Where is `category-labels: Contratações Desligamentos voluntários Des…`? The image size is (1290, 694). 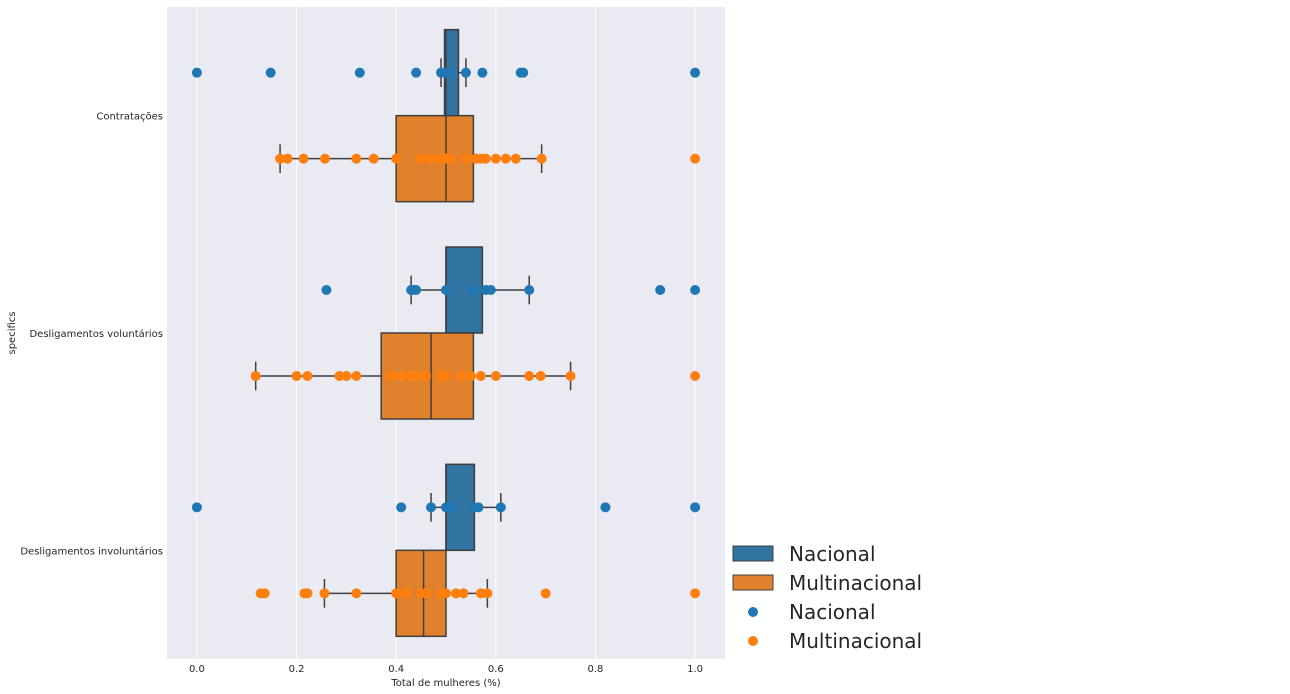 category-labels: Contratações Desligamentos voluntários Des… is located at coordinates (91, 335).